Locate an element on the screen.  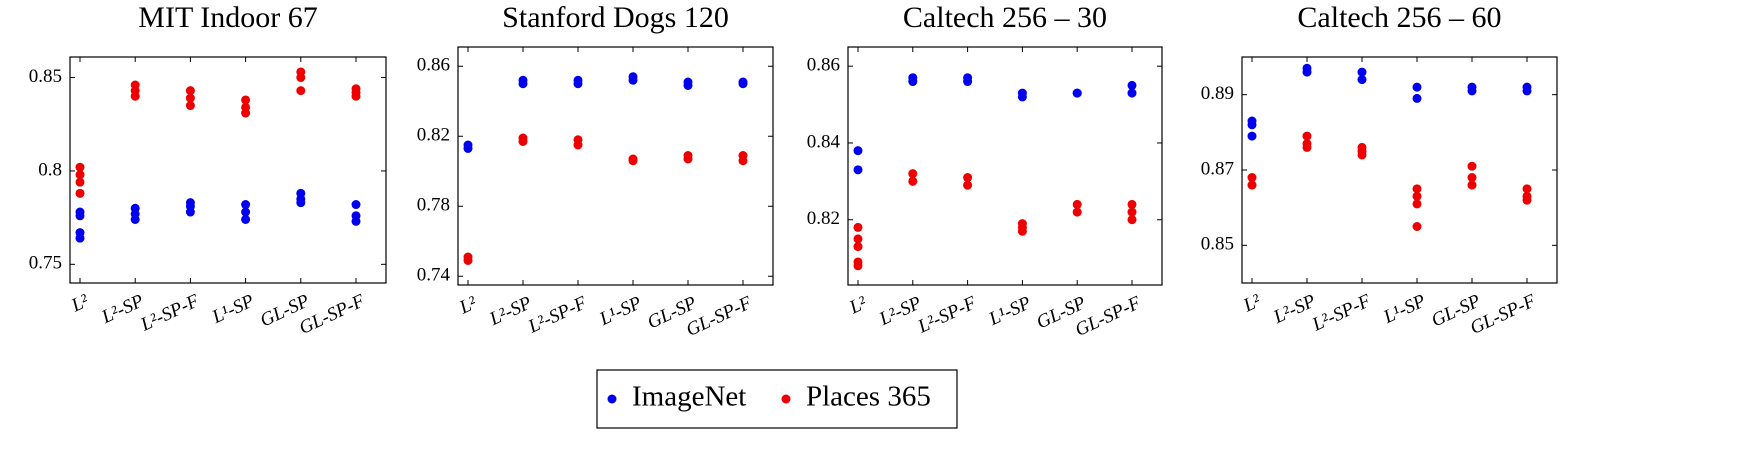
y-tick-label: 0.82 is located at coordinates (823, 218).